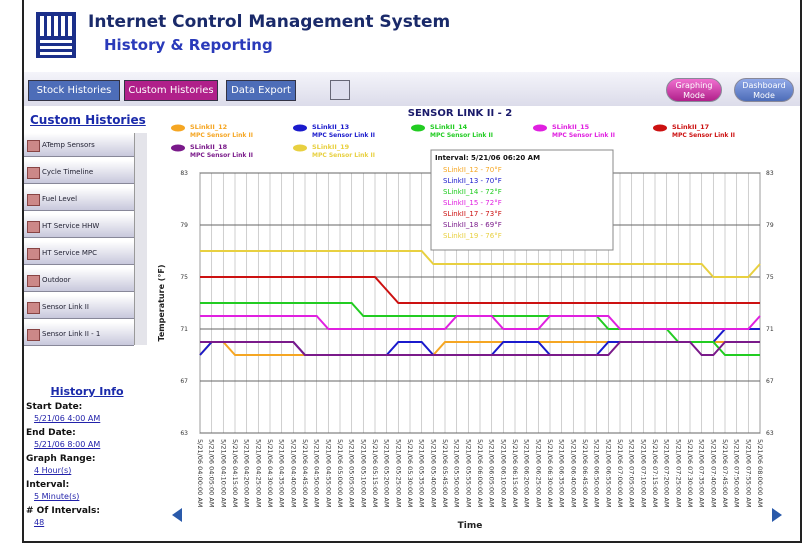  Describe the element at coordinates (573, 473) in the screenshot. I see `x-tick-label: 5/21/06 06:40:00 AM` at that location.